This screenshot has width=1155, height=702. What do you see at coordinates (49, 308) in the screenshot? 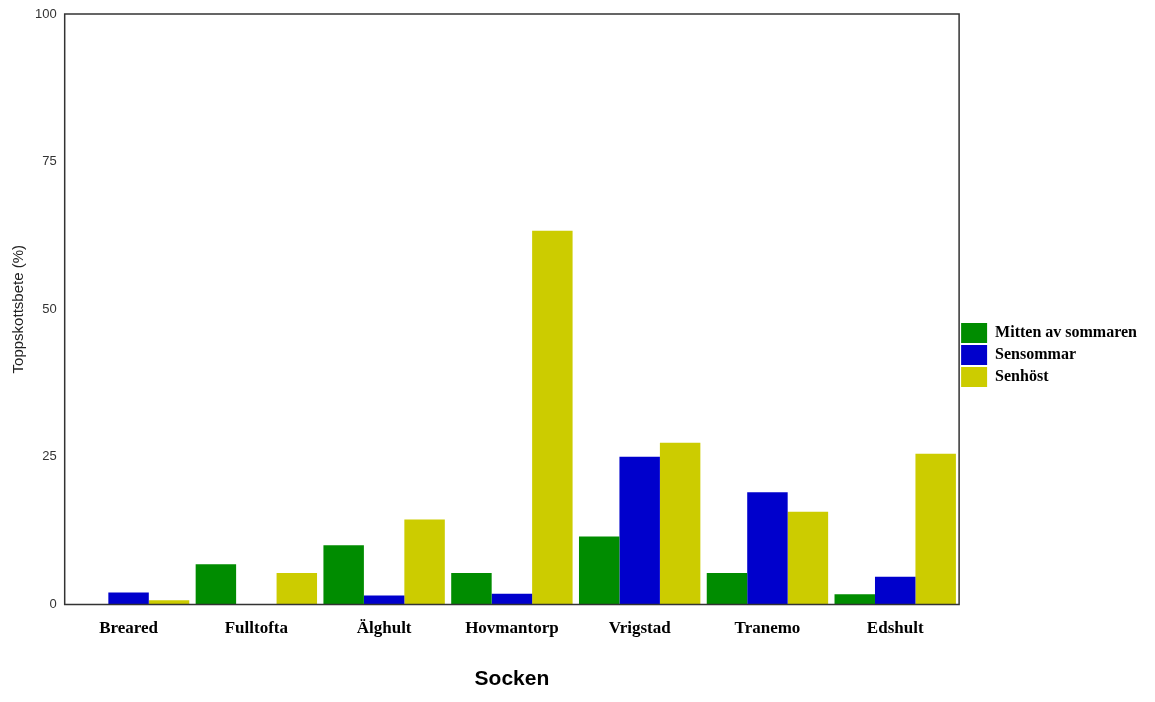
I see `y-tick-label: 50` at bounding box center [49, 308].